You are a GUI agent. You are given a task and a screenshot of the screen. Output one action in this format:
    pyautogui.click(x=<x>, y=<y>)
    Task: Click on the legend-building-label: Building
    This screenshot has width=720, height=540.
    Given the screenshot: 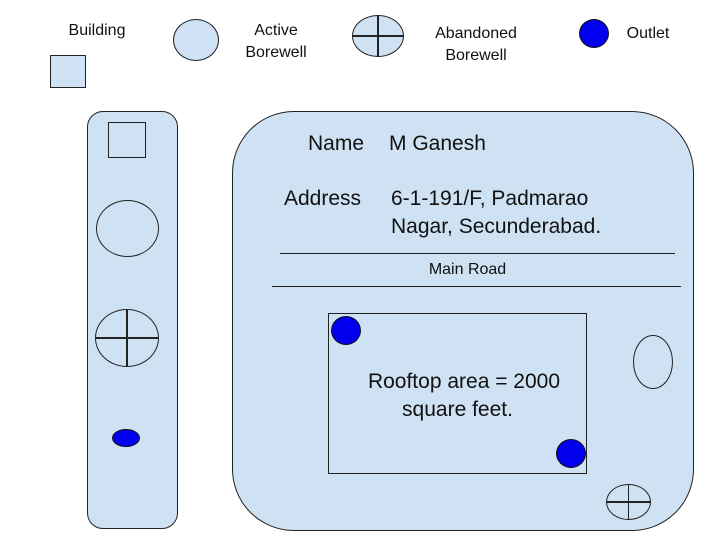 What is the action you would take?
    pyautogui.click(x=97, y=30)
    